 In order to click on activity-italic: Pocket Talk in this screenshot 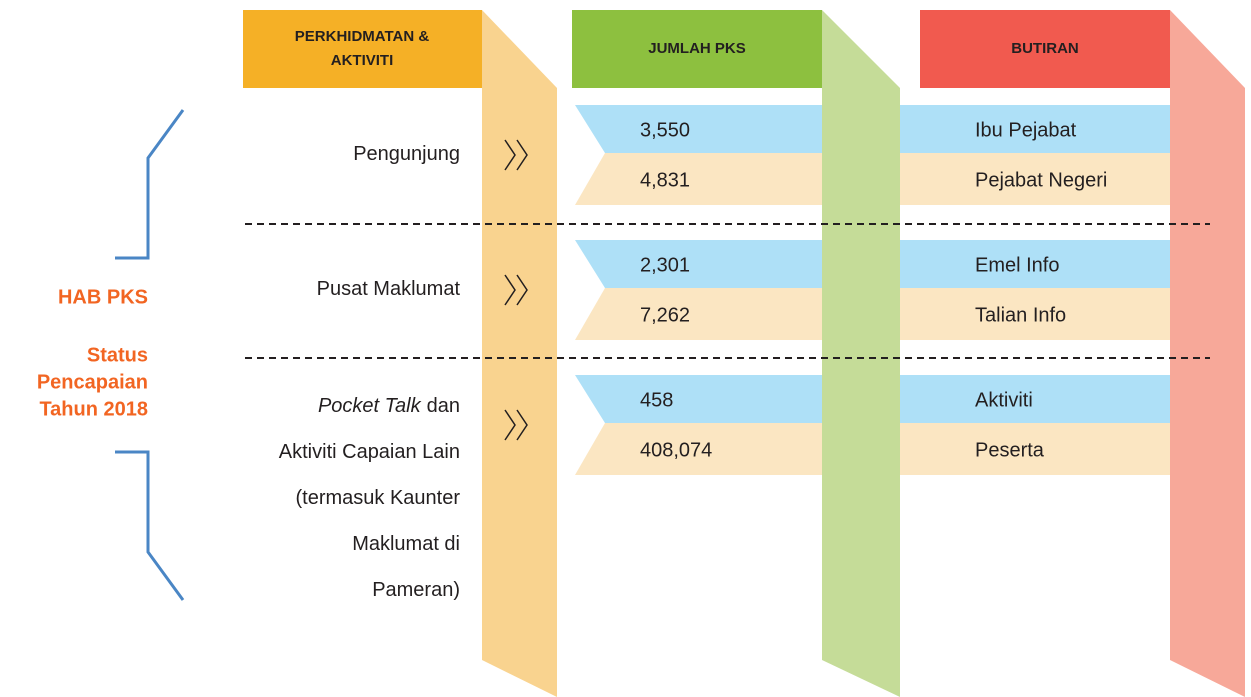, I will do `click(370, 406)`.